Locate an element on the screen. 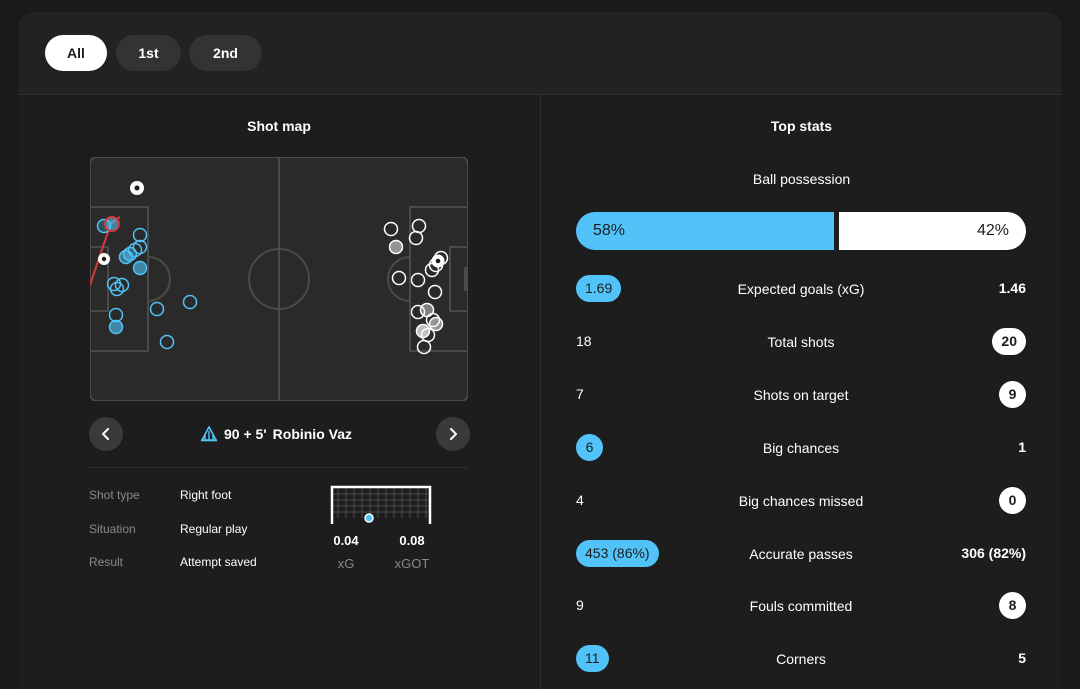 This screenshot has width=1080, height=689. stat-away-value: 20 is located at coordinates (1009, 341).